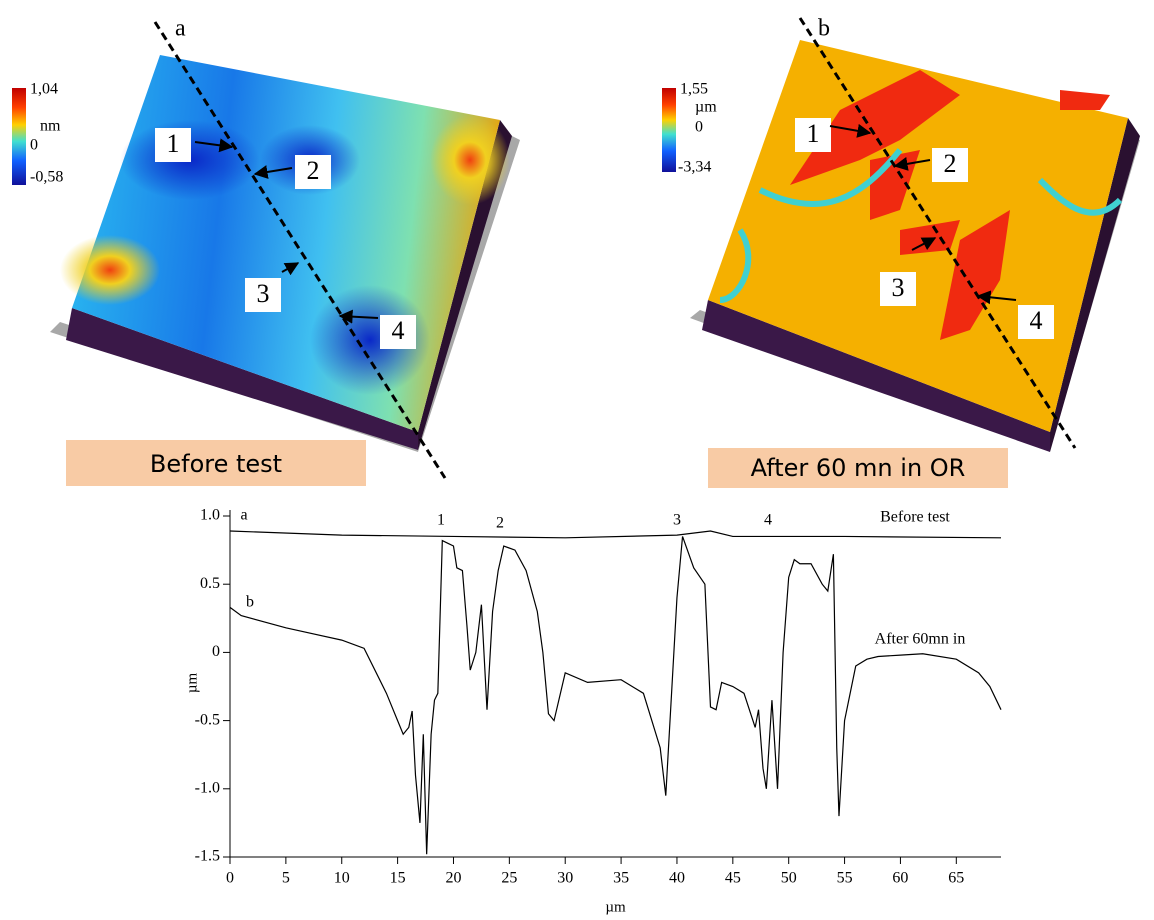 This screenshot has height=920, width=1154. What do you see at coordinates (441, 520) in the screenshot?
I see `annotation: 1` at bounding box center [441, 520].